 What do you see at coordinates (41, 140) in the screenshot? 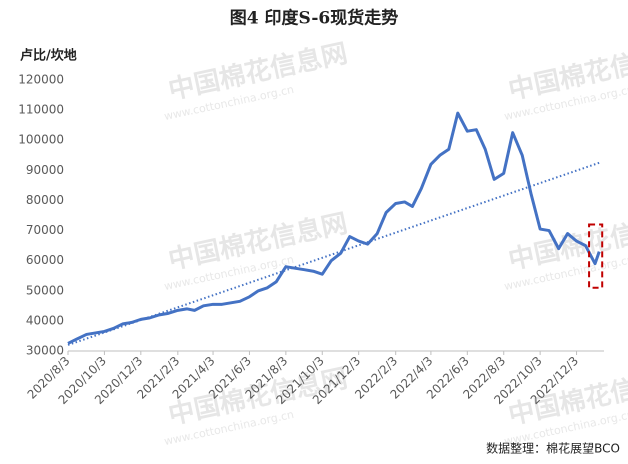
I see `y-tick-label: 100000` at bounding box center [41, 140].